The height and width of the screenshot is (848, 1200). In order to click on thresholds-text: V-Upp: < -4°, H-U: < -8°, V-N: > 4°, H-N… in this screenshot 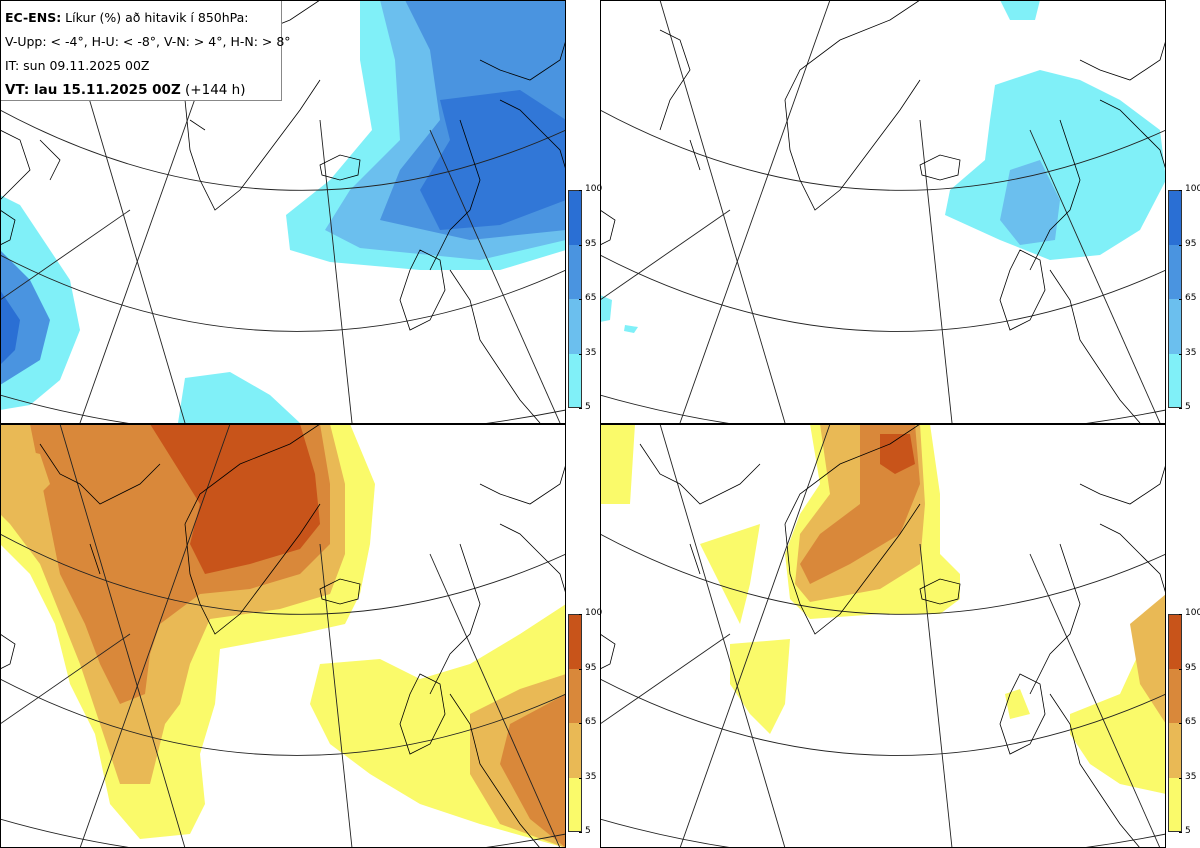, I will do `click(148, 41)`.